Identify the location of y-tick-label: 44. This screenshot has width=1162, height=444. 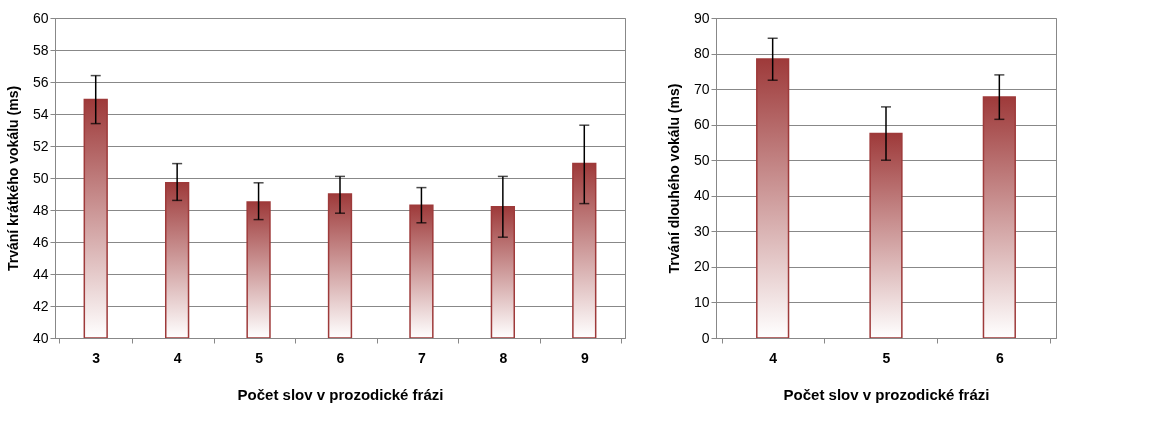
(40, 273).